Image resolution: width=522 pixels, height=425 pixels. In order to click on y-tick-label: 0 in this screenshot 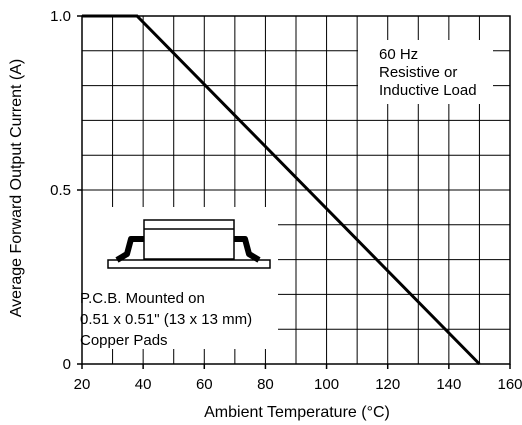, I will do `click(67, 364)`.